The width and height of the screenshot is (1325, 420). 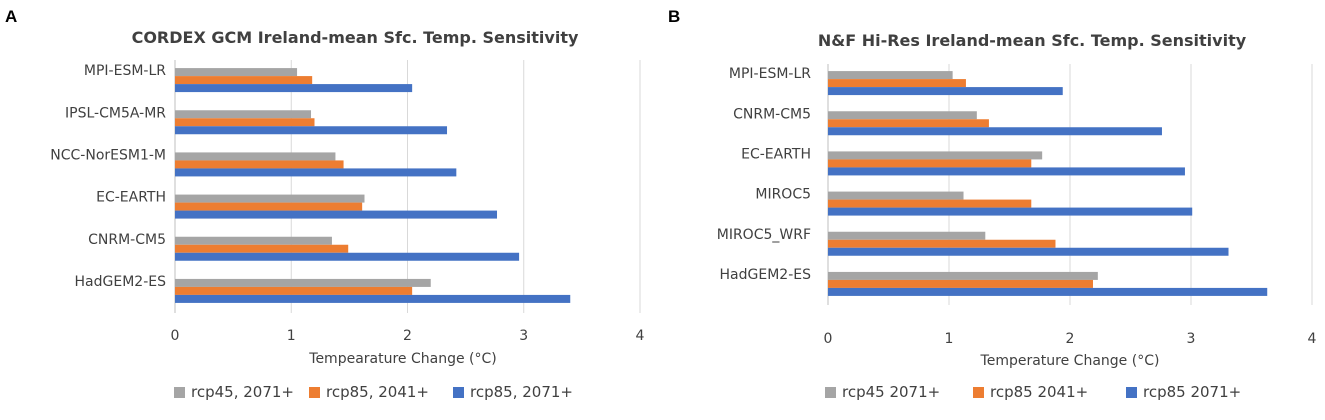 What do you see at coordinates (1192, 392) in the screenshot?
I see `legend-label: rcp85 2071+` at bounding box center [1192, 392].